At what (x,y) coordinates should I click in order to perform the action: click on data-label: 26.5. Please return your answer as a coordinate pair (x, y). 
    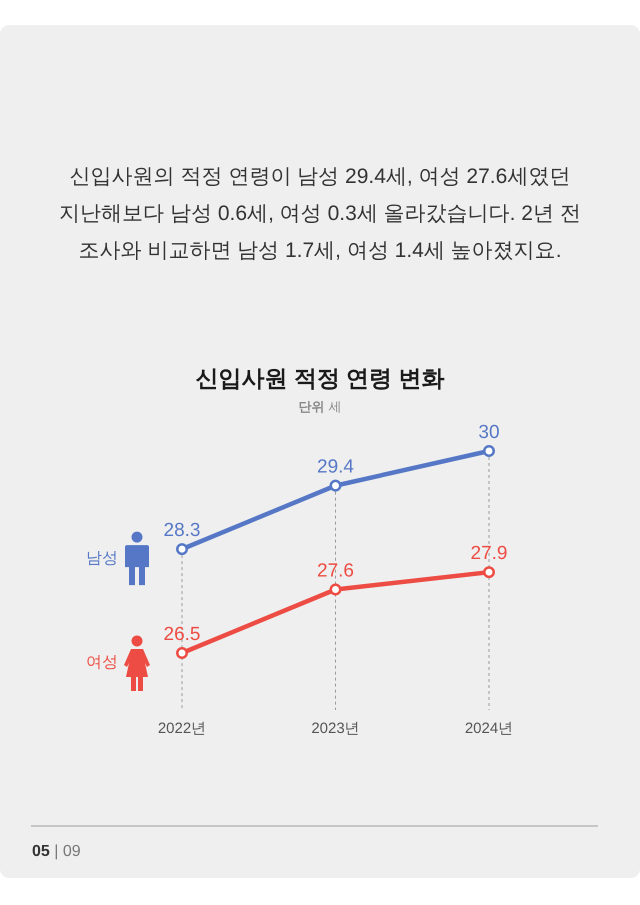
    Looking at the image, I should click on (182, 634).